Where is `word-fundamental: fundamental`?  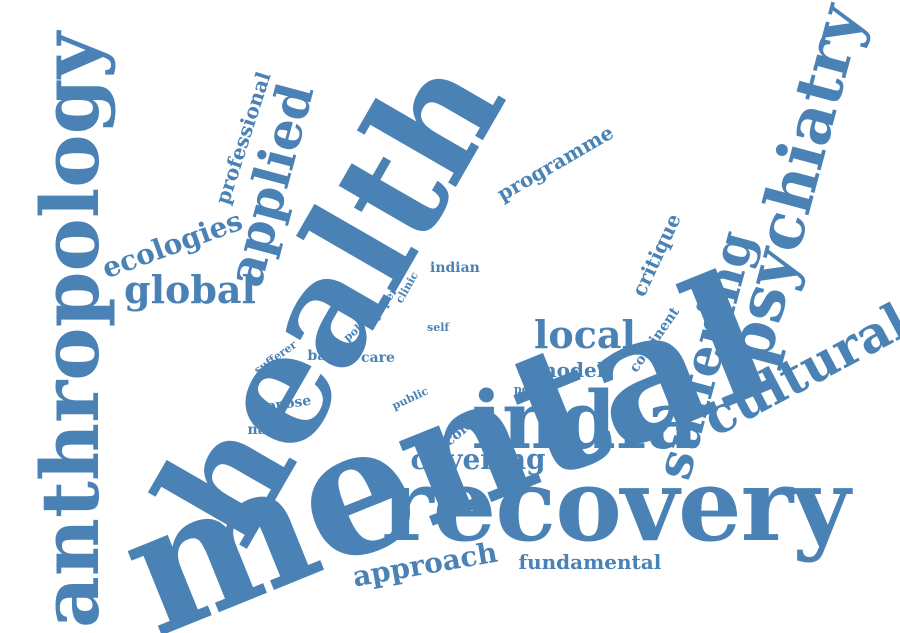 word-fundamental: fundamental is located at coordinates (590, 562).